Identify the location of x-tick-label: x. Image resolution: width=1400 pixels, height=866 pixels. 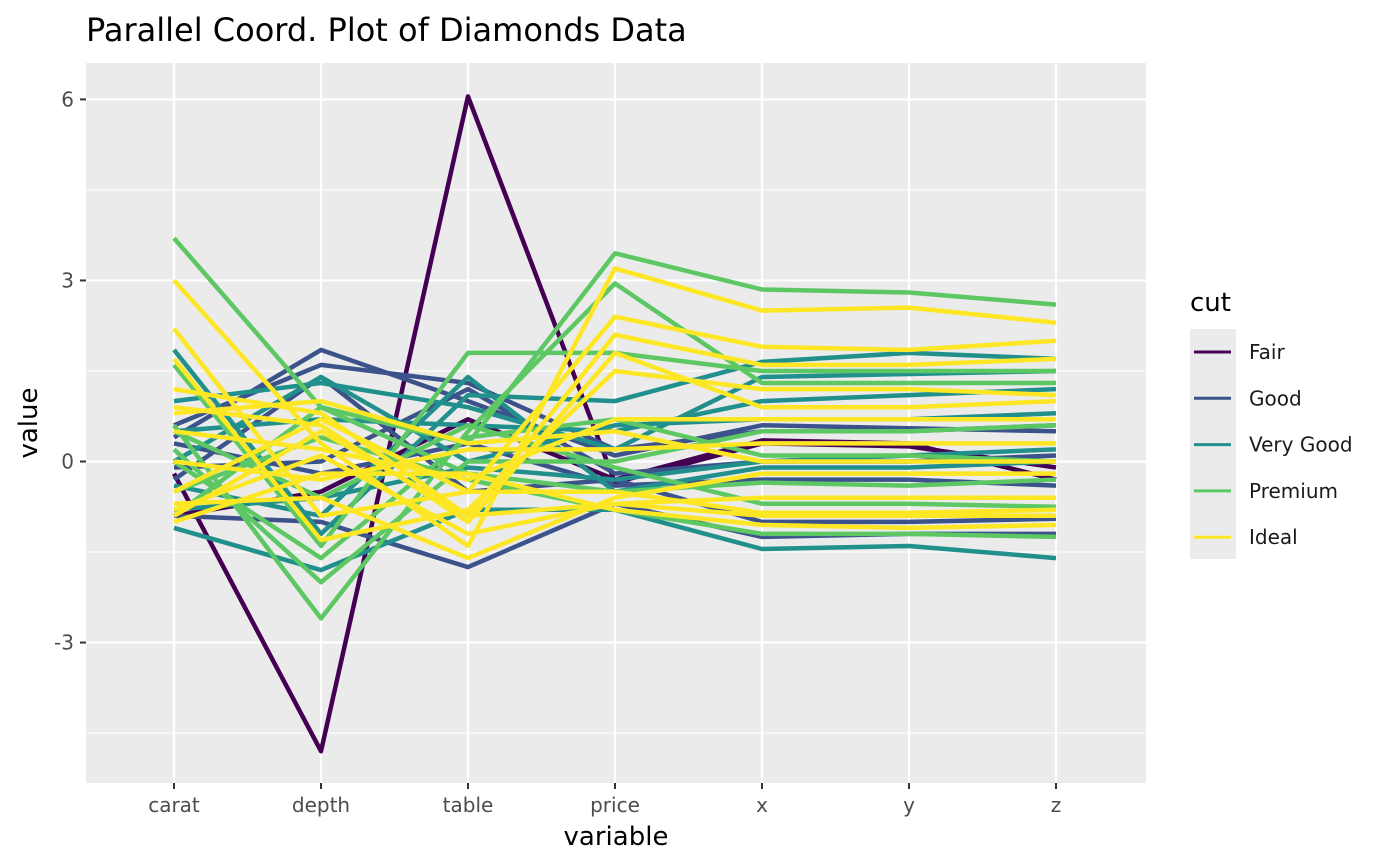
(762, 805).